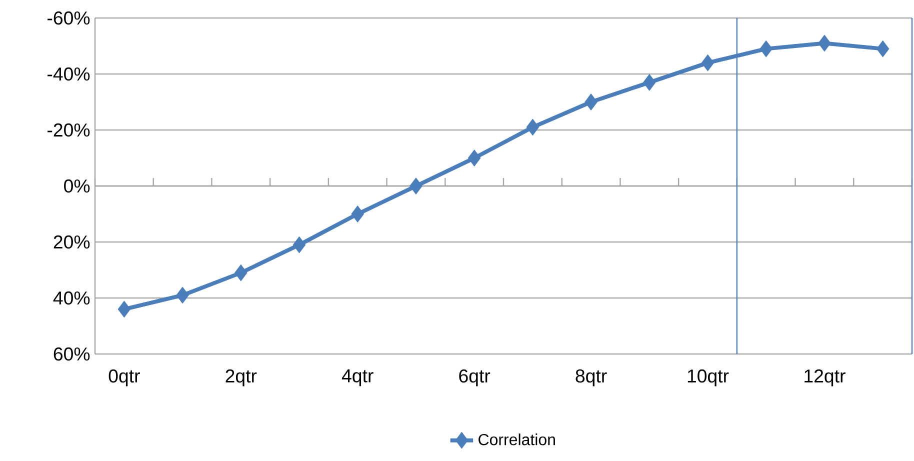 The width and height of the screenshot is (914, 461). What do you see at coordinates (72, 242) in the screenshot?
I see `y-tick-label: 20%` at bounding box center [72, 242].